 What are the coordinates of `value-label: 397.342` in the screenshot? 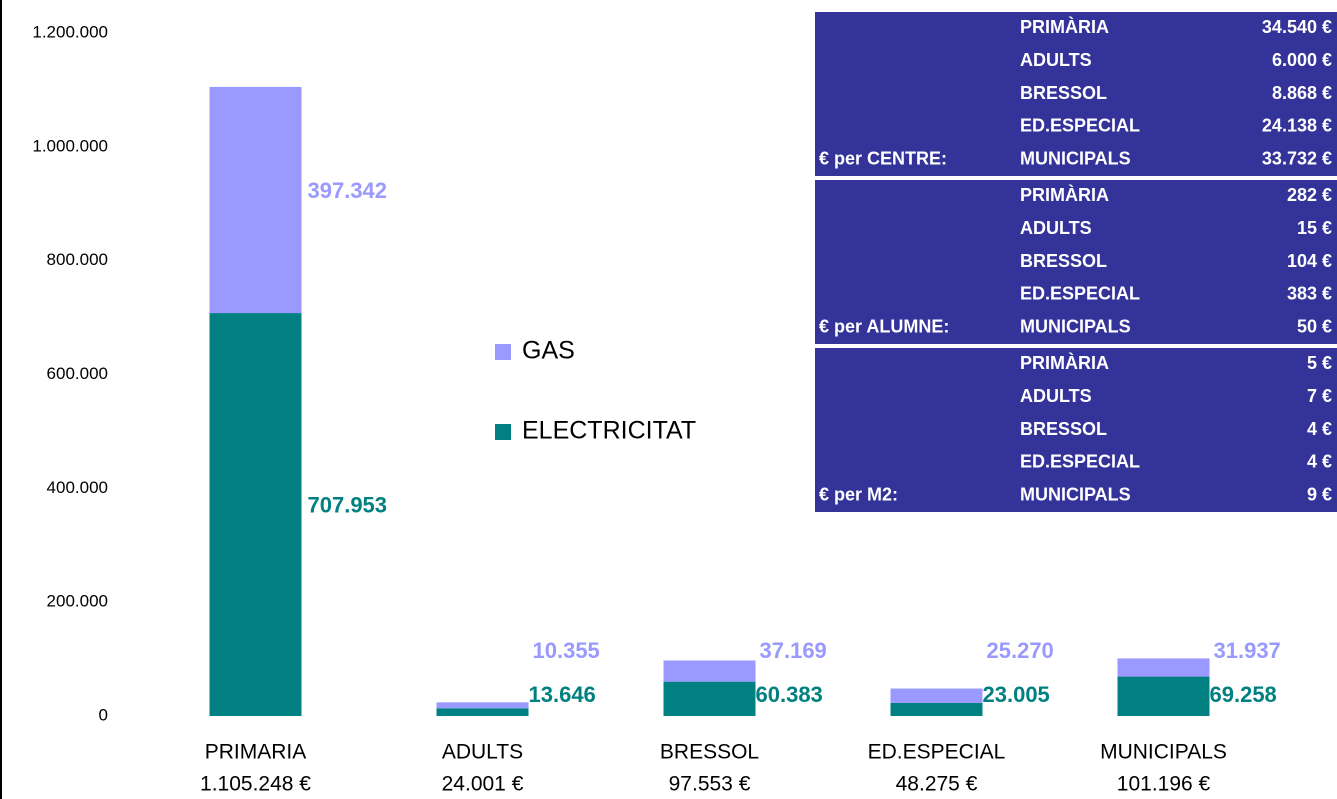 It's located at (348, 190).